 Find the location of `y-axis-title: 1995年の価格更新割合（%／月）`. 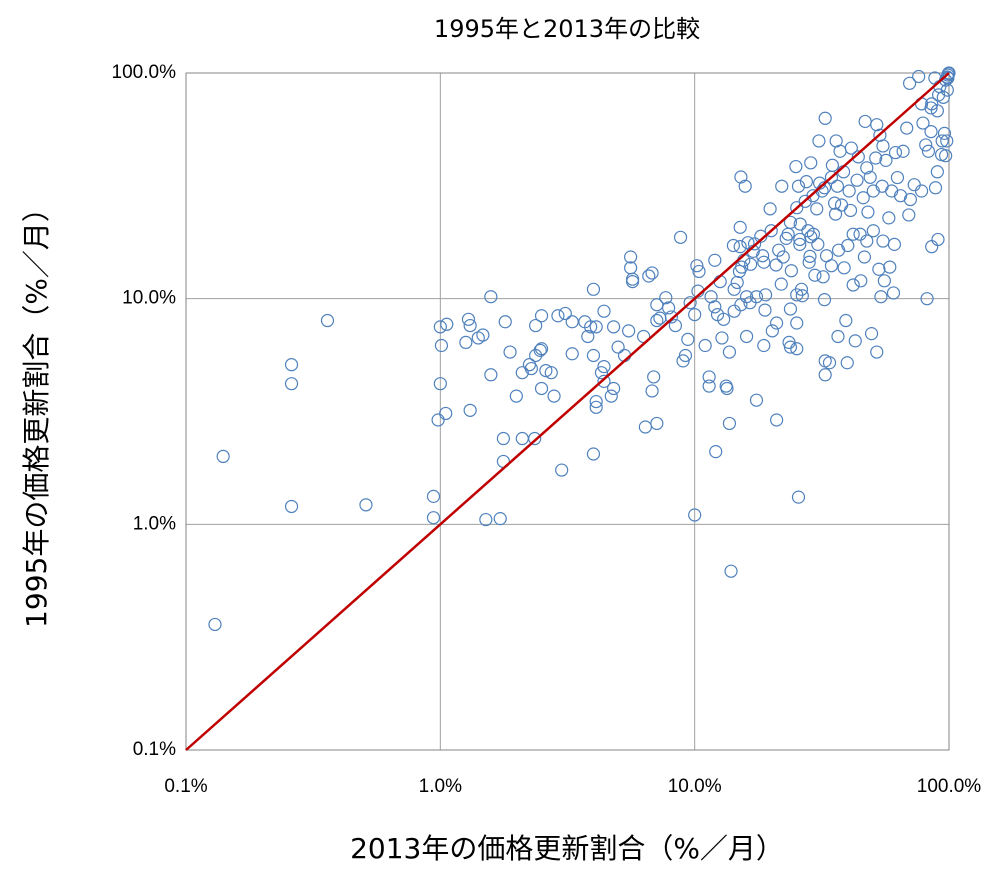

y-axis-title: 1995年の価格更新割合（%／月） is located at coordinates (36, 411).